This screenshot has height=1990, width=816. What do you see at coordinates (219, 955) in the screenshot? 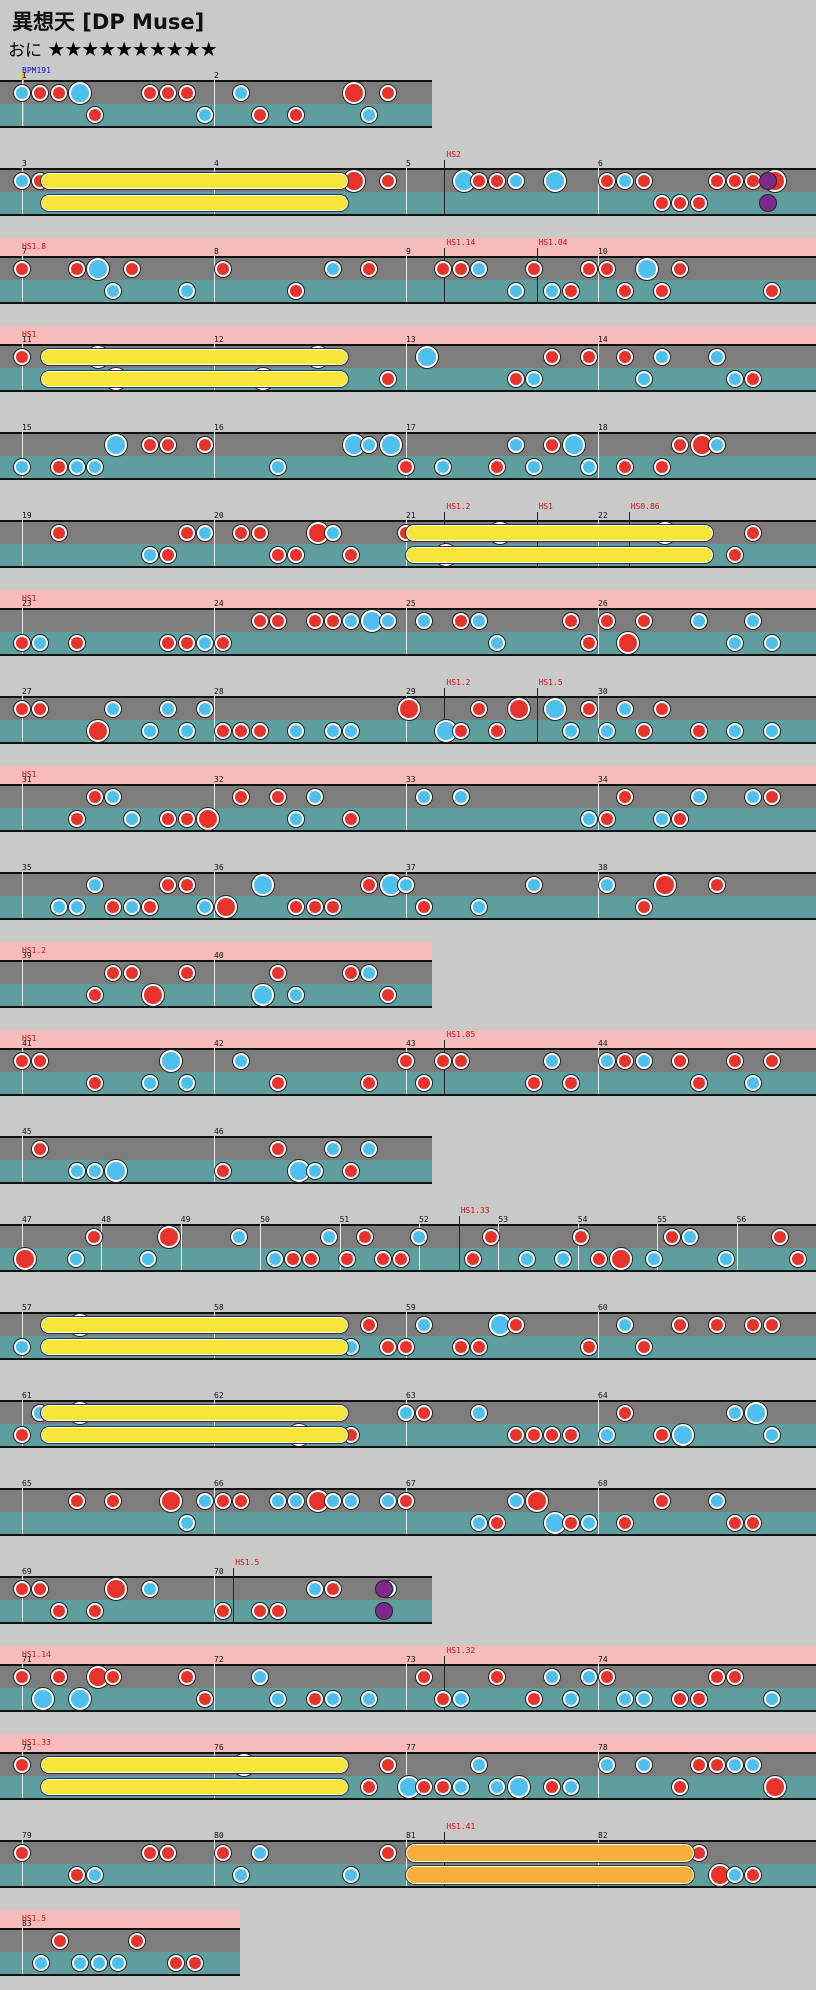
I see `bar-number: 40` at bounding box center [219, 955].